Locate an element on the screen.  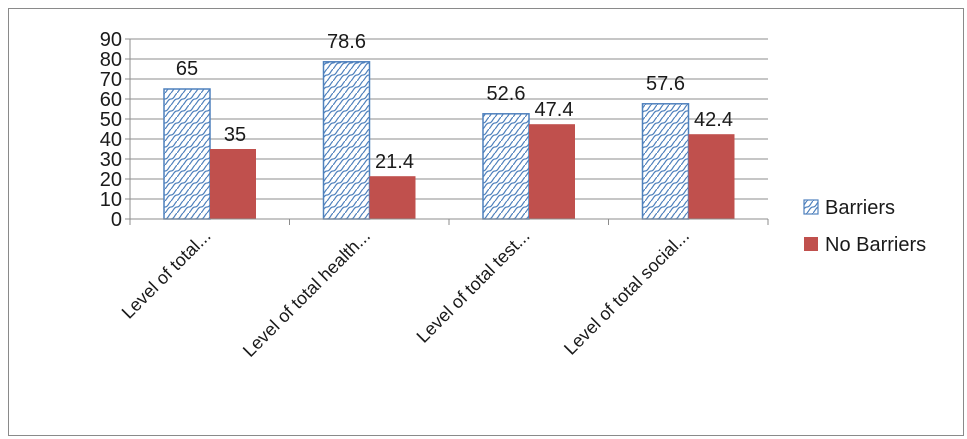
y-tick-label: 90 is located at coordinates (111, 40).